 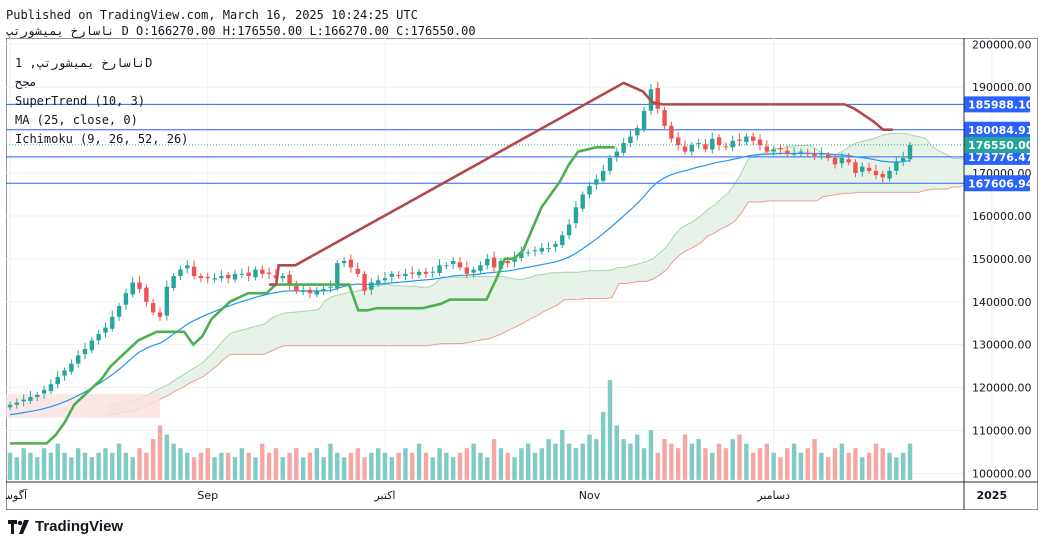 What do you see at coordinates (1002, 431) in the screenshot?
I see `price-tick-label: 110000.00` at bounding box center [1002, 431].